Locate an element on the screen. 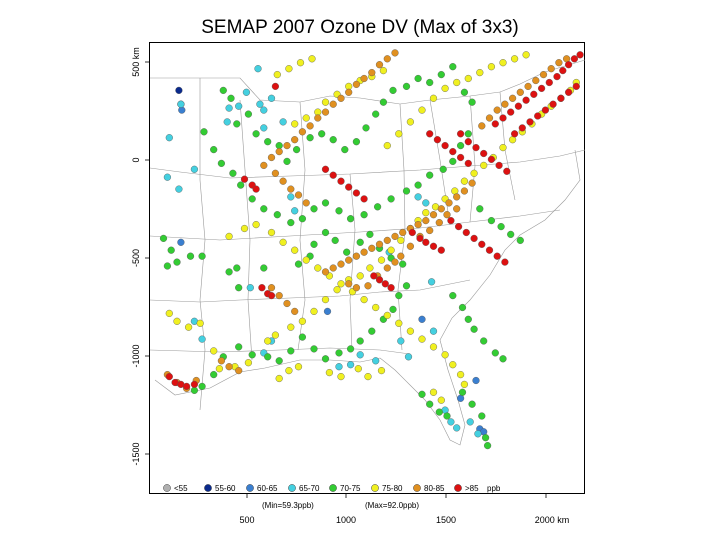 The width and height of the screenshot is (720, 540). legend: <55 55-60 60-65 65-70 70-75 75-80 80-85 is located at coordinates (332, 488).